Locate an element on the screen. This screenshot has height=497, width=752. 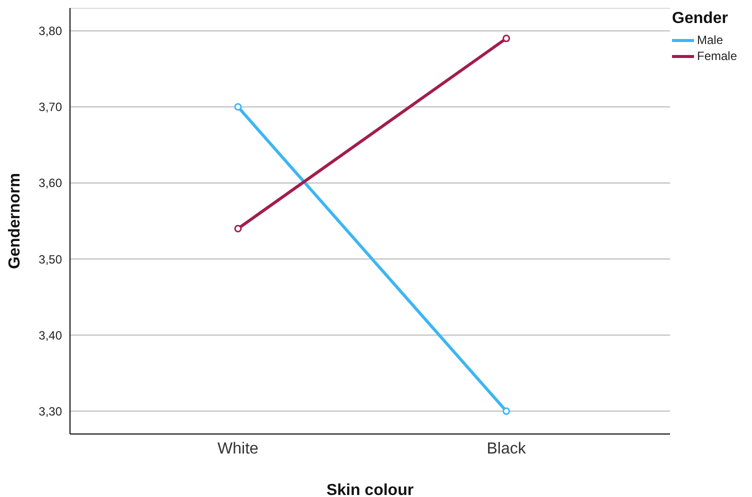
legend-title: Gender is located at coordinates (701, 19).